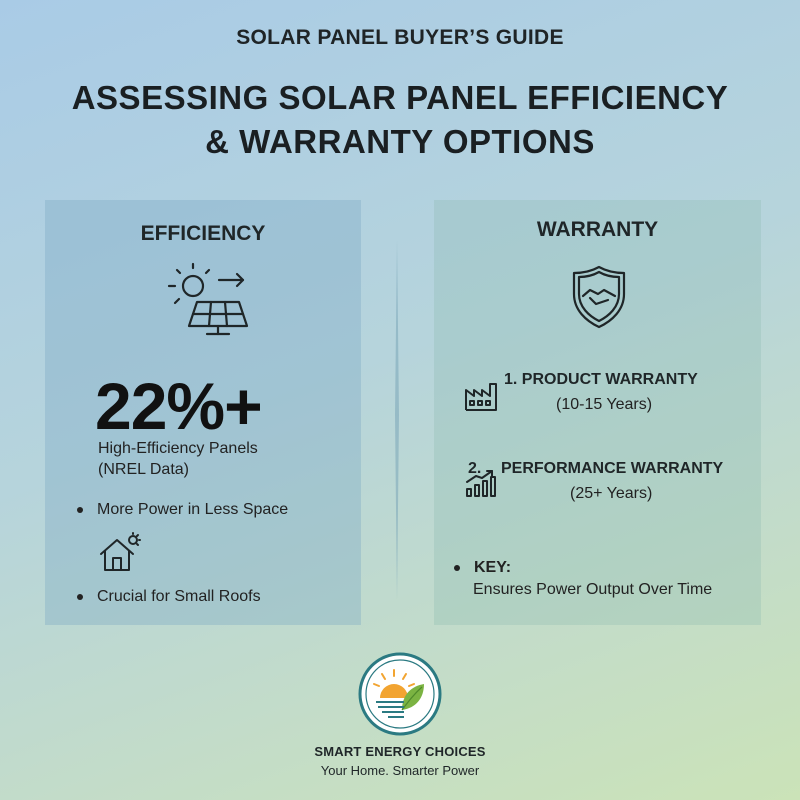 The height and width of the screenshot is (800, 800). I want to click on product-warranty-years: (10-15 Years), so click(604, 404).